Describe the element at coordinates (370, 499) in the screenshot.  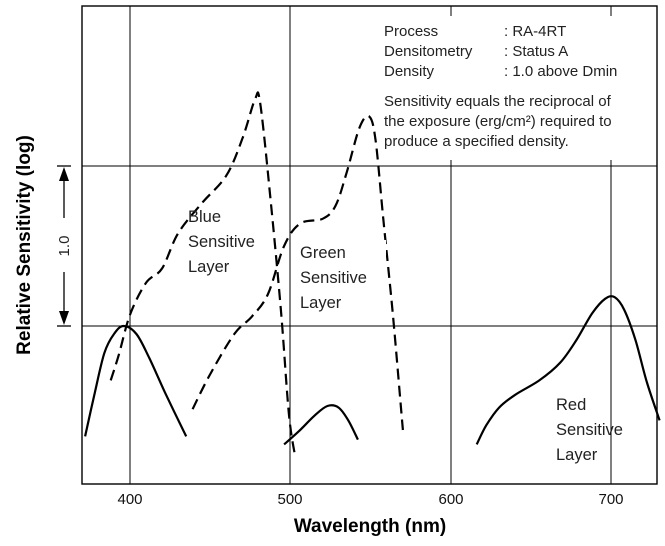
I see `x-tick-labels: 400 500 600 700` at that location.